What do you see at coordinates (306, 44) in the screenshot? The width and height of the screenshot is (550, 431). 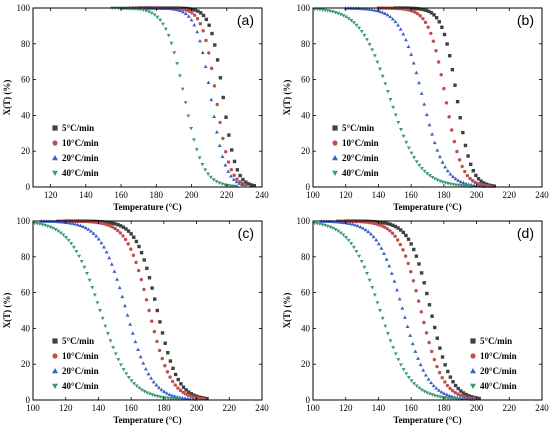 I see `y-tick-label: 80` at bounding box center [306, 44].